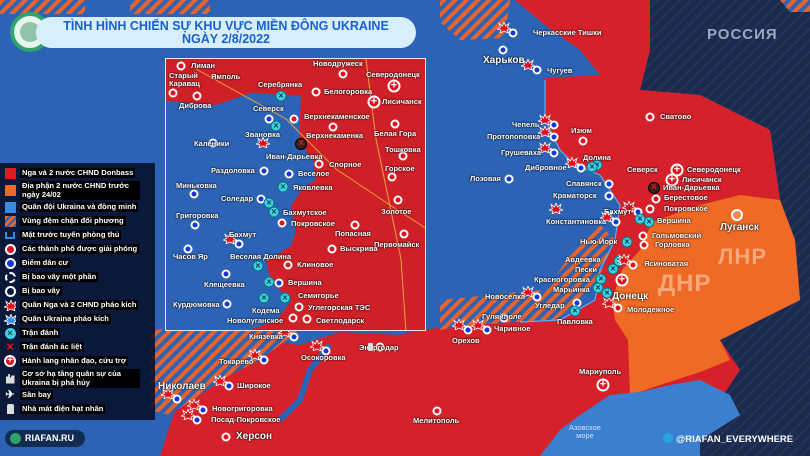 The height and width of the screenshot is (456, 810). Describe the element at coordinates (672, 244) in the screenshot. I see `place-label: Горловка` at that location.